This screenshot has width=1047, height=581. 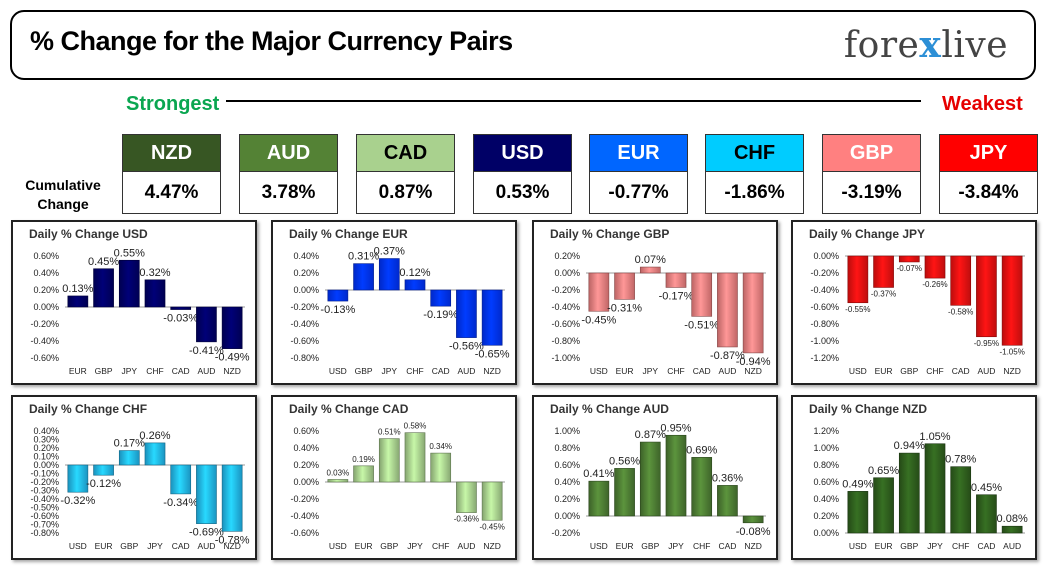 I want to click on data-label: 0.34%, so click(x=440, y=446).